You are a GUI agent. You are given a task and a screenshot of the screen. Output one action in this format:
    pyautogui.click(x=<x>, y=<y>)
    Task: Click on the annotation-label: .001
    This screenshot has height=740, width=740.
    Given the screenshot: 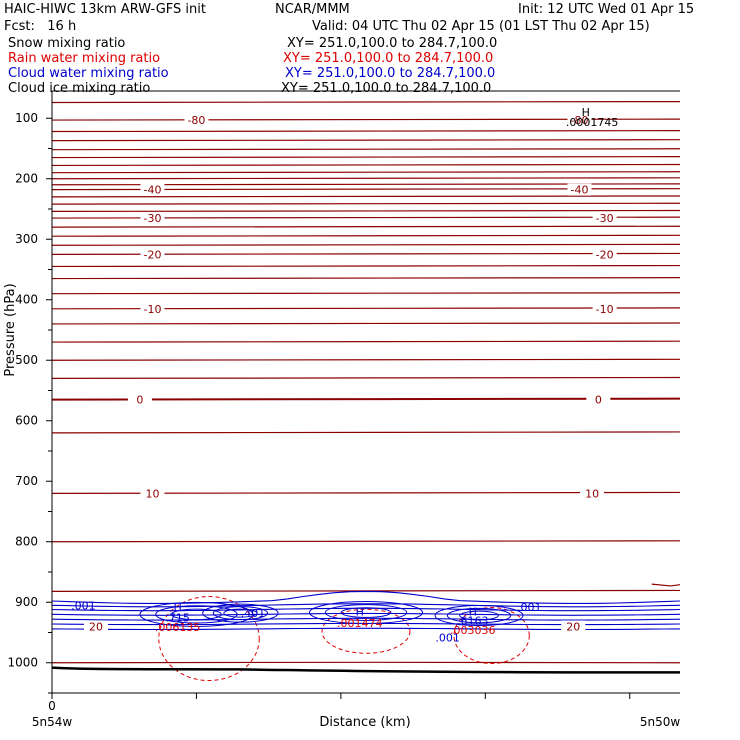 What is the action you would take?
    pyautogui.click(x=447, y=637)
    